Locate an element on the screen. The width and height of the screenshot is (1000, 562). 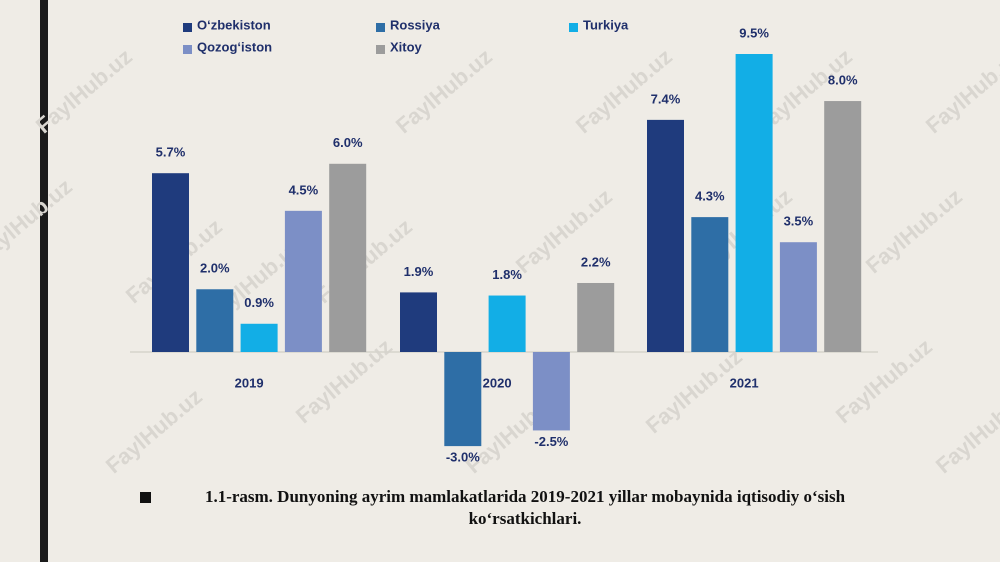
value-label: 6.0% is located at coordinates (348, 142).